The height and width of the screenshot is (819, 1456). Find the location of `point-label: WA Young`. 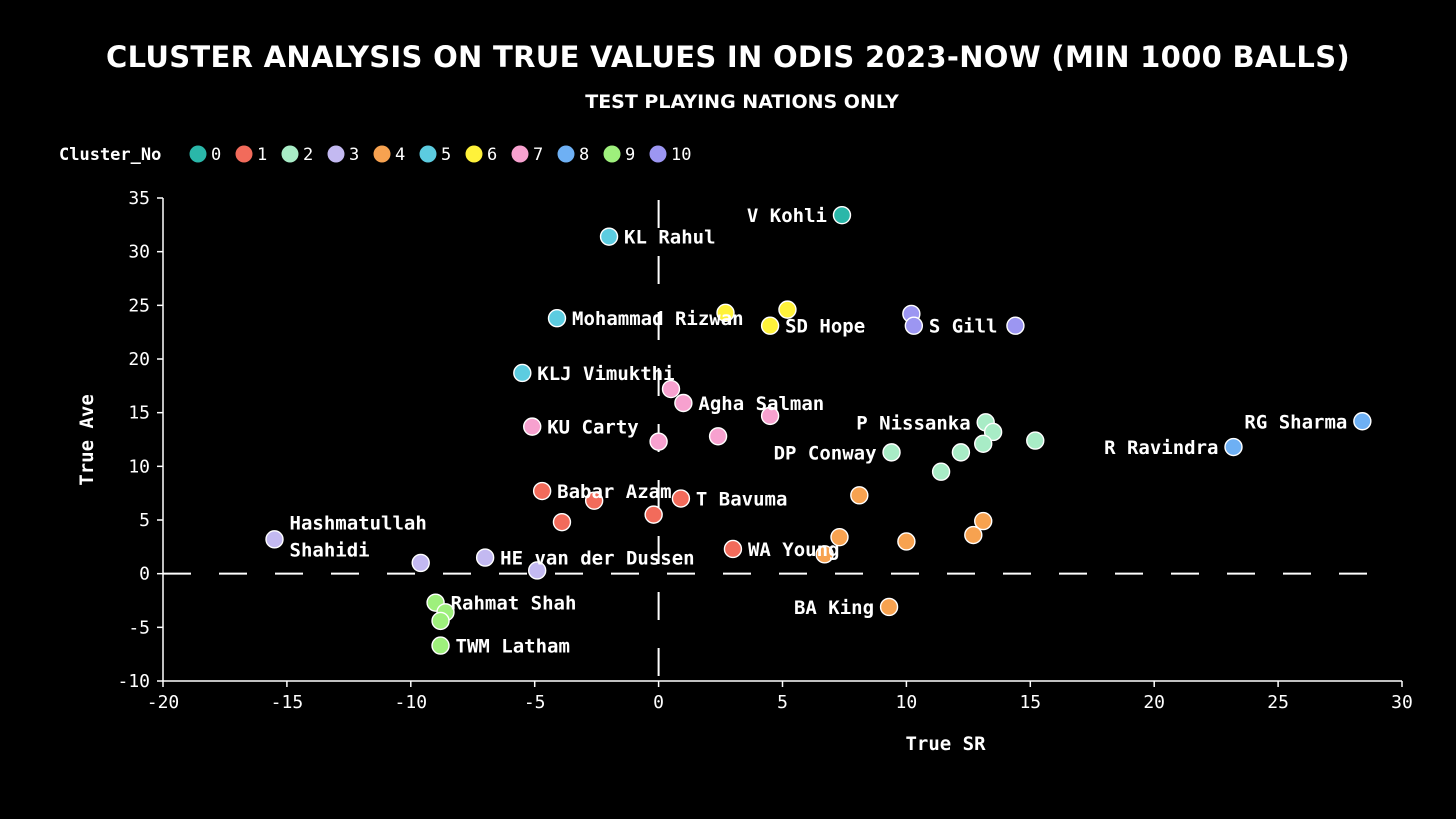

point-label: WA Young is located at coordinates (794, 550).